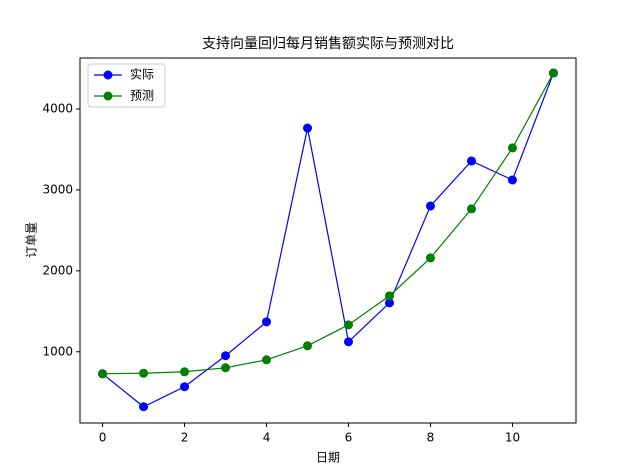 The height and width of the screenshot is (476, 640). Describe the element at coordinates (142, 74) in the screenshot. I see `legend-label: 实际` at that location.